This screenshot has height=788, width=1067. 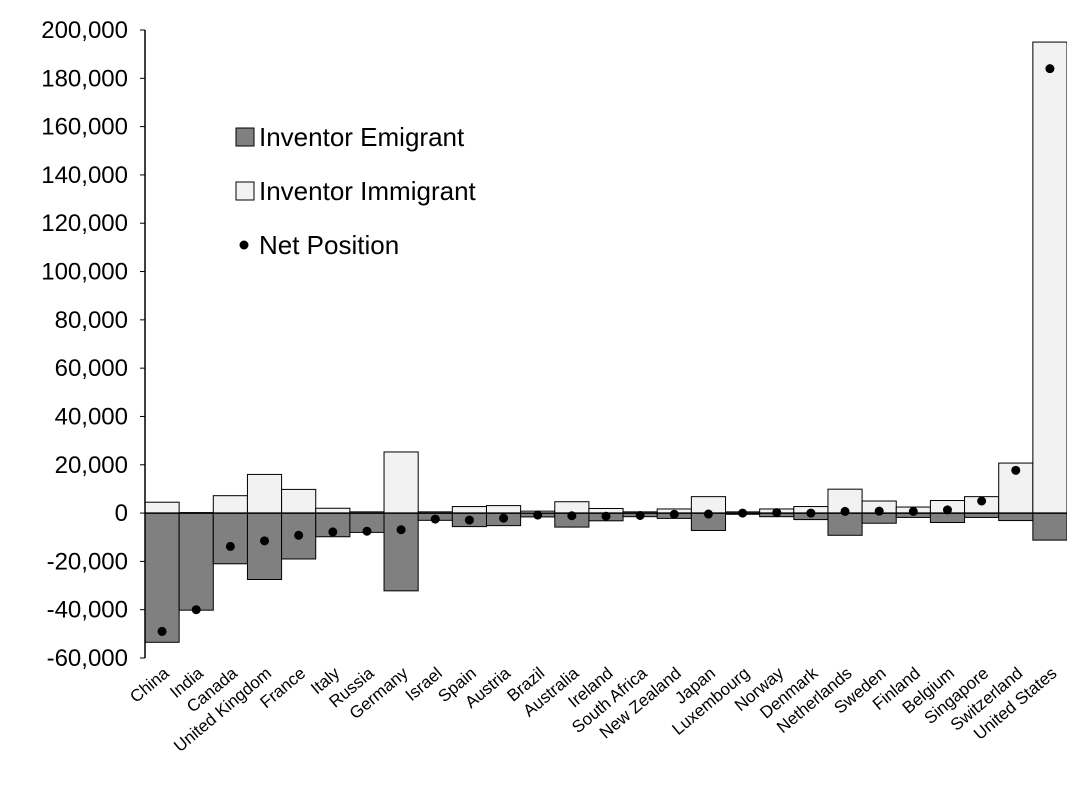 What do you see at coordinates (230, 538) in the screenshot?
I see `bar-emigrant-canada` at bounding box center [230, 538].